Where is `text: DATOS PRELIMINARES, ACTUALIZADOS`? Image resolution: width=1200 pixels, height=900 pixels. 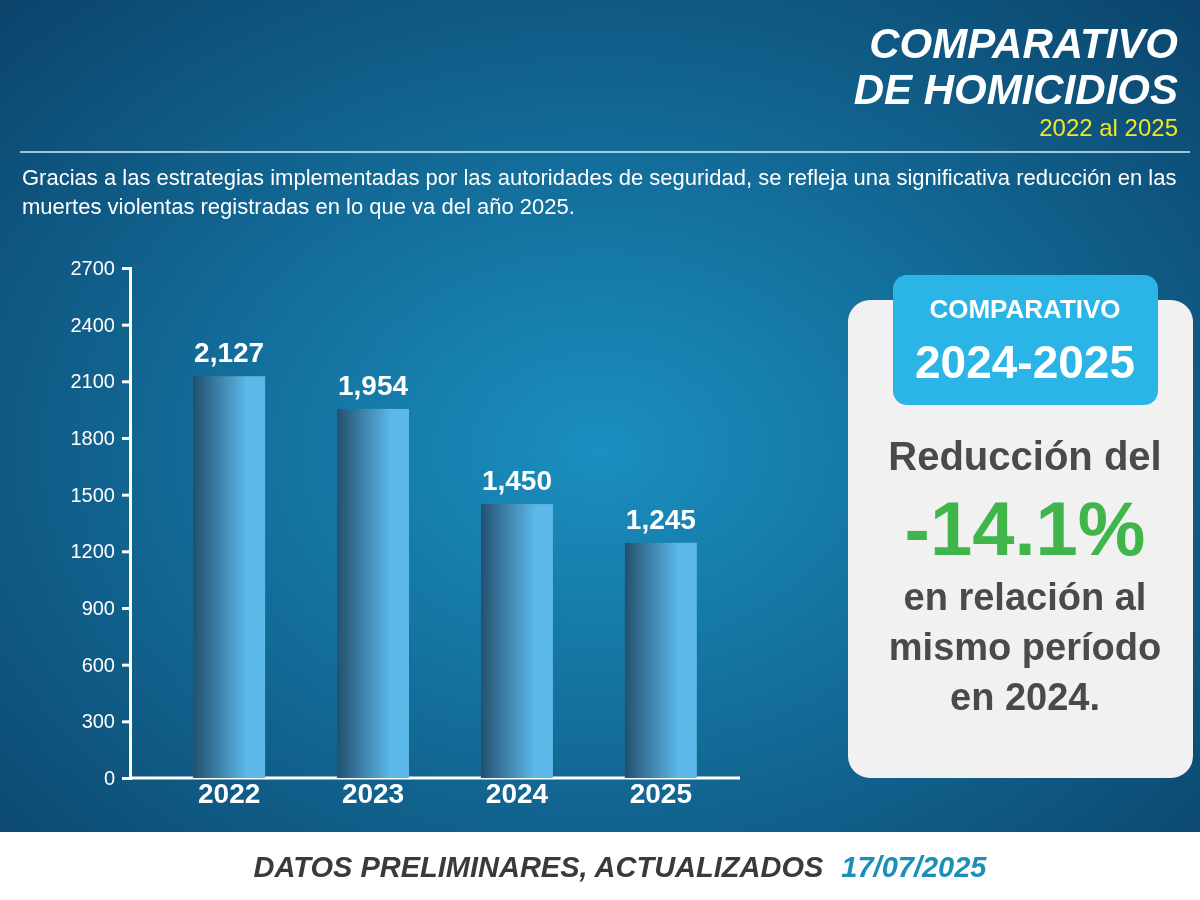 text: DATOS PRELIMINARES, ACTUALIZADOS is located at coordinates (538, 867).